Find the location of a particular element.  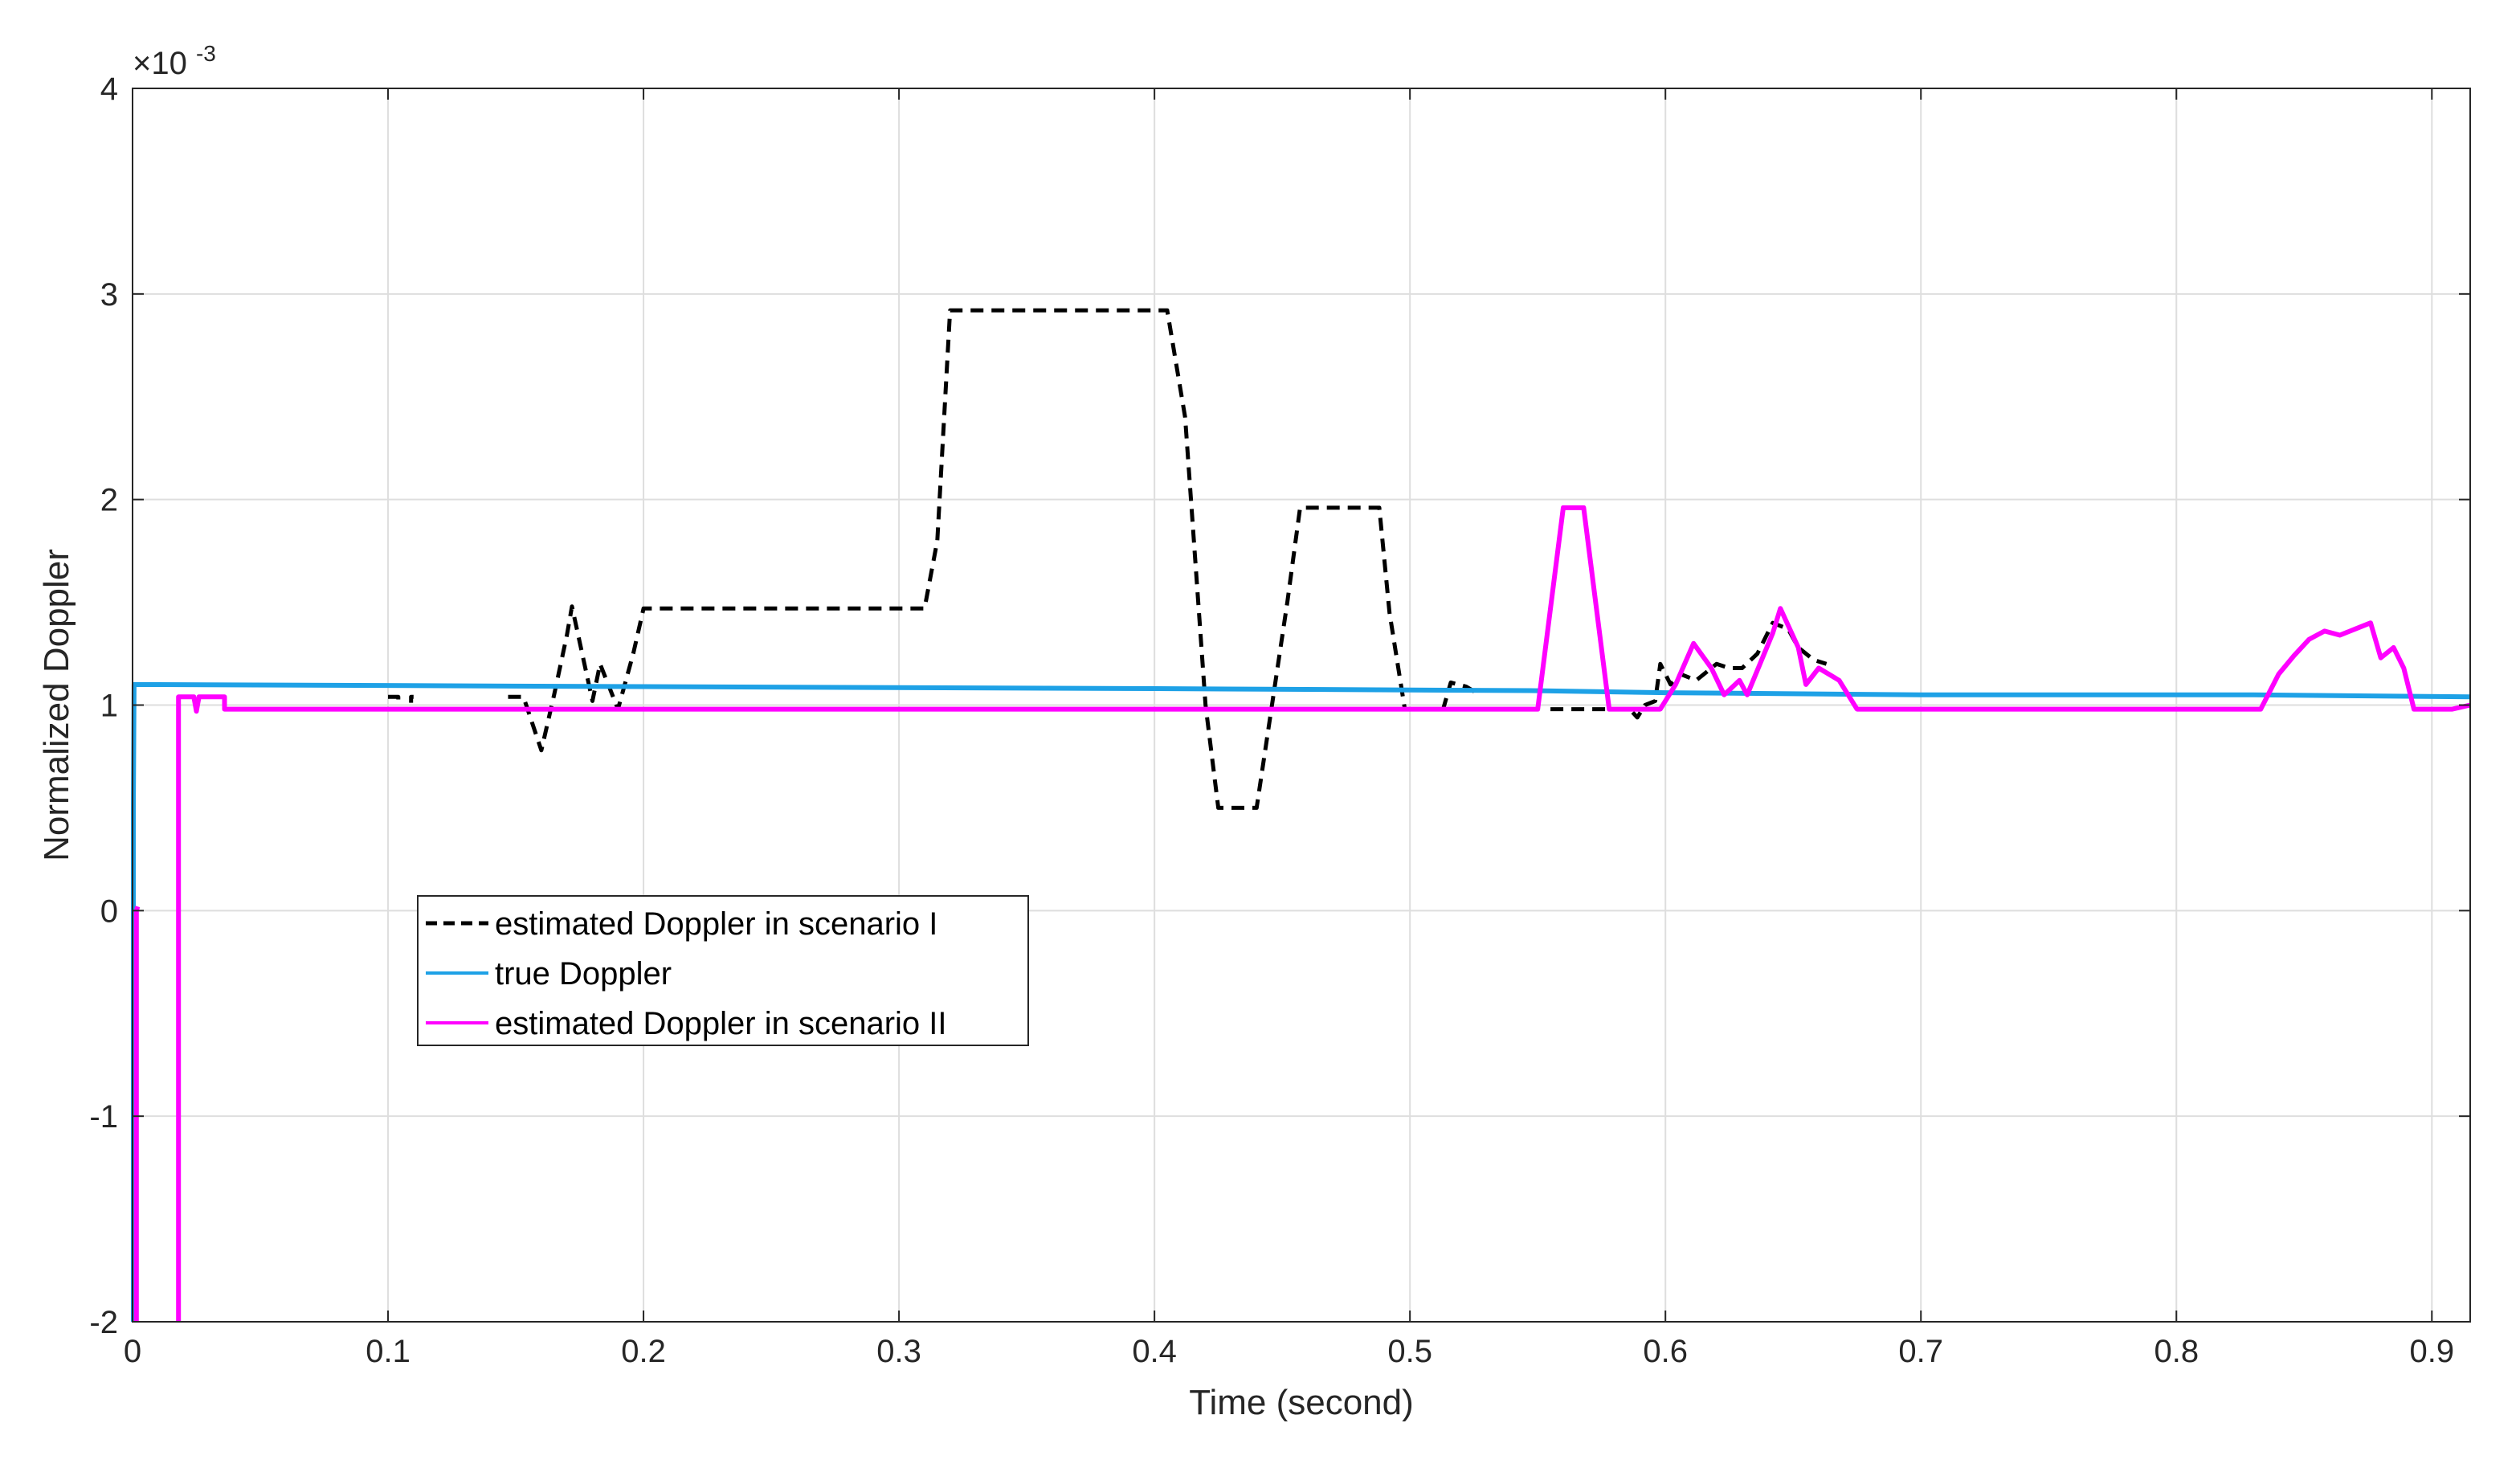

x-axis-label: Time (second) is located at coordinates (1301, 1402).